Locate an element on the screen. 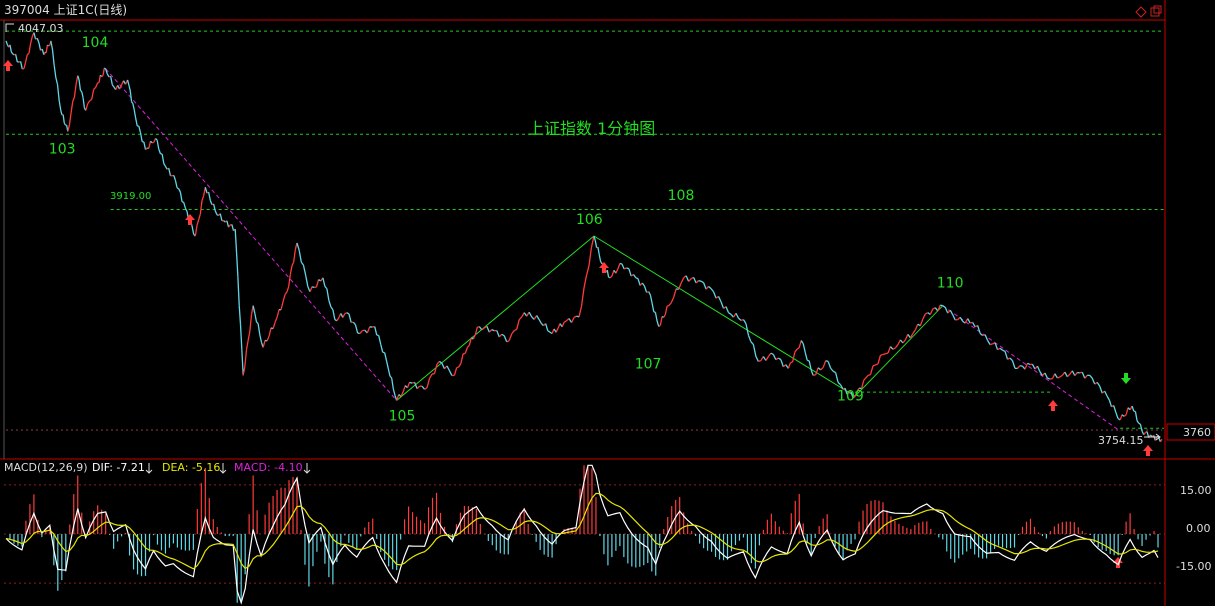 The width and height of the screenshot is (1215, 606). macd-down-arrow-icon is located at coordinates (307, 468).